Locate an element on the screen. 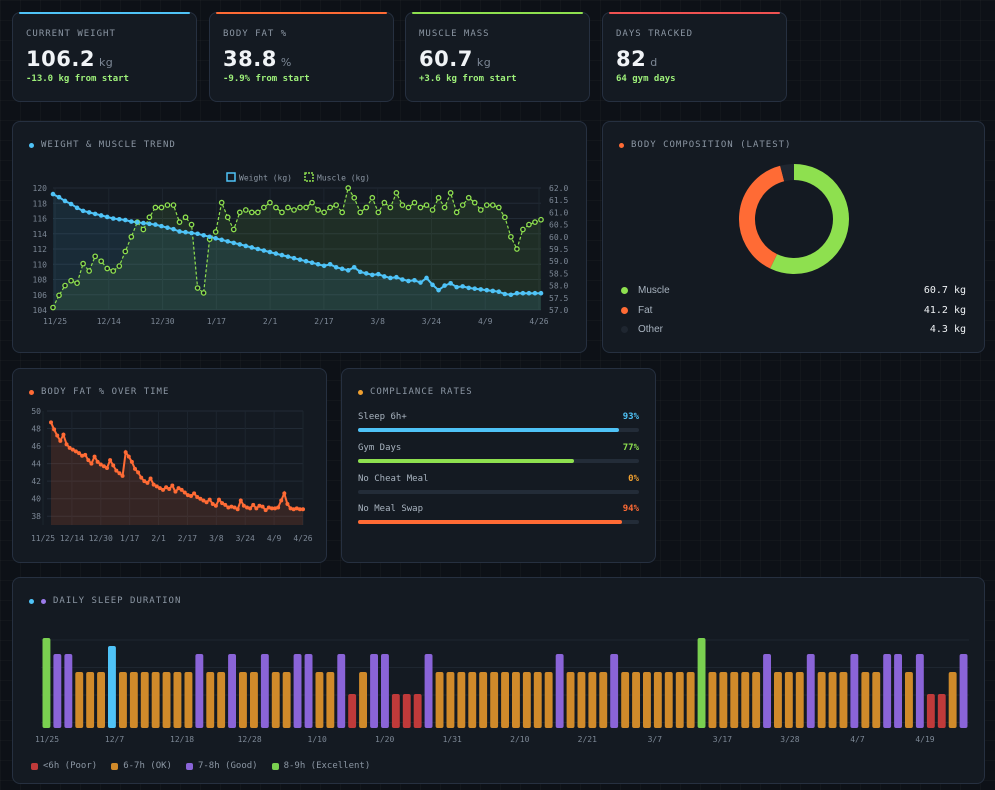 The width and height of the screenshot is (995, 790). x-tick-label: 12/14 is located at coordinates (72, 538).